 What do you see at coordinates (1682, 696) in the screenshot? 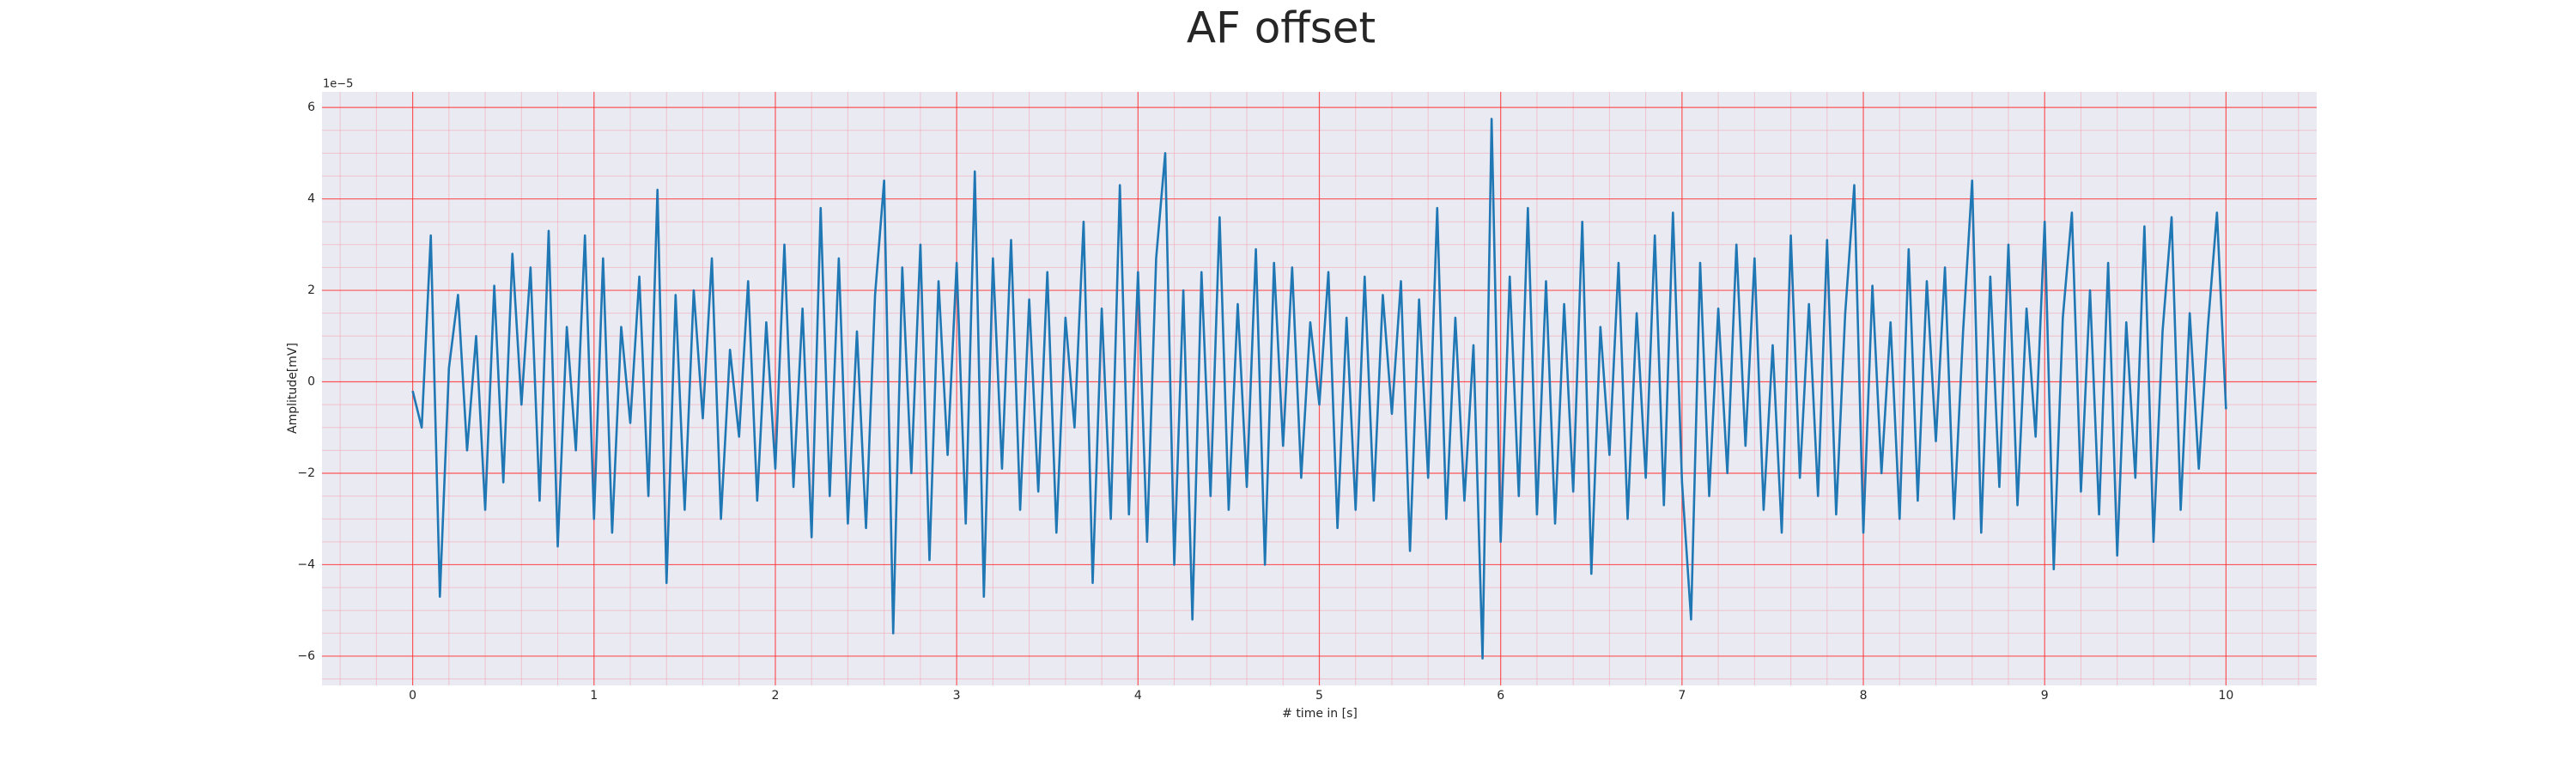
I see `x-tick-label: 7` at bounding box center [1682, 696].